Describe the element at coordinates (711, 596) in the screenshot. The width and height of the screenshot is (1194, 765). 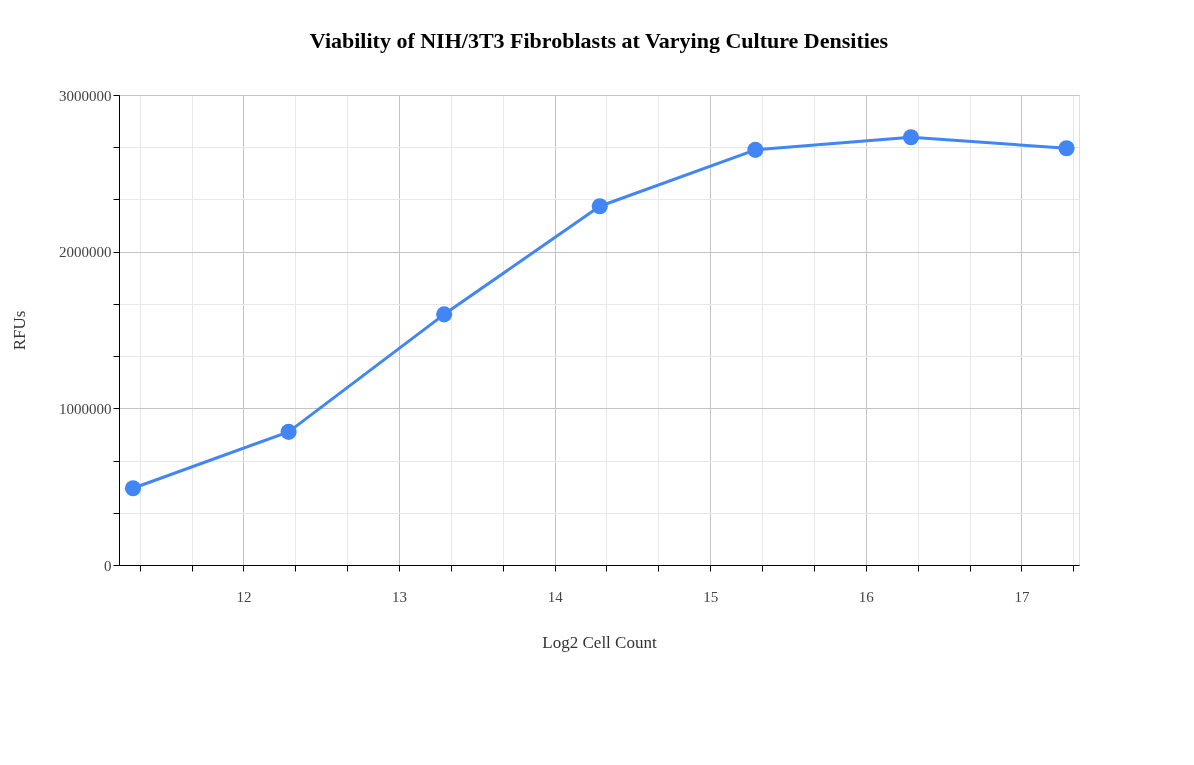
I see `x-tick-label: 15` at that location.